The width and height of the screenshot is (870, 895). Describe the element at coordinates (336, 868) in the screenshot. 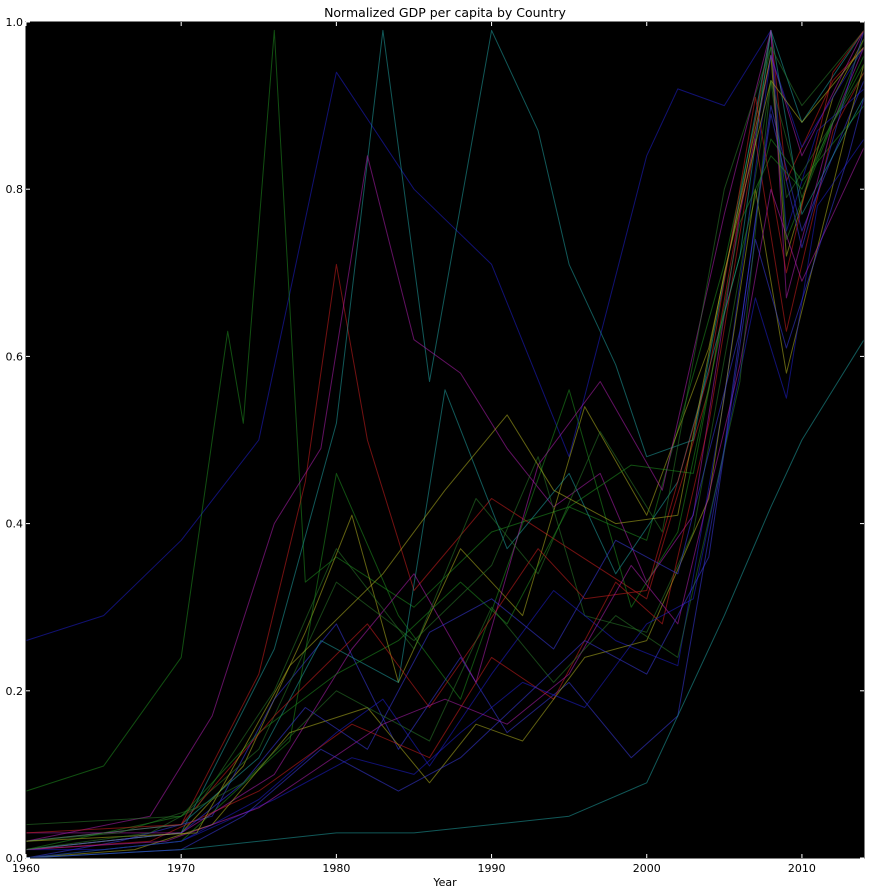

I see `x-tick-label: 1980` at that location.